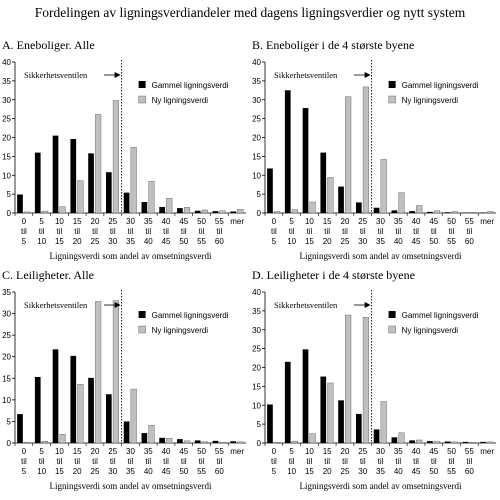 This screenshot has width=500, height=500. I want to click on y-tick-label: 15, so click(256, 386).